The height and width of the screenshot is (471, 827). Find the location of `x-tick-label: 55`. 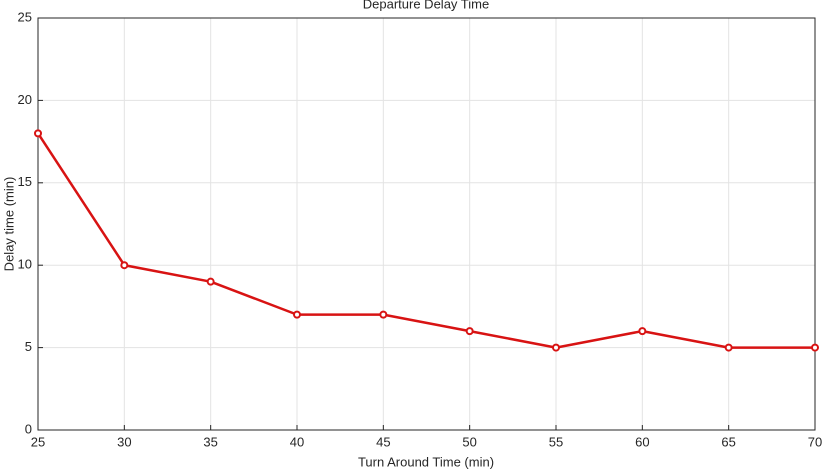

x-tick-label: 55 is located at coordinates (556, 441).